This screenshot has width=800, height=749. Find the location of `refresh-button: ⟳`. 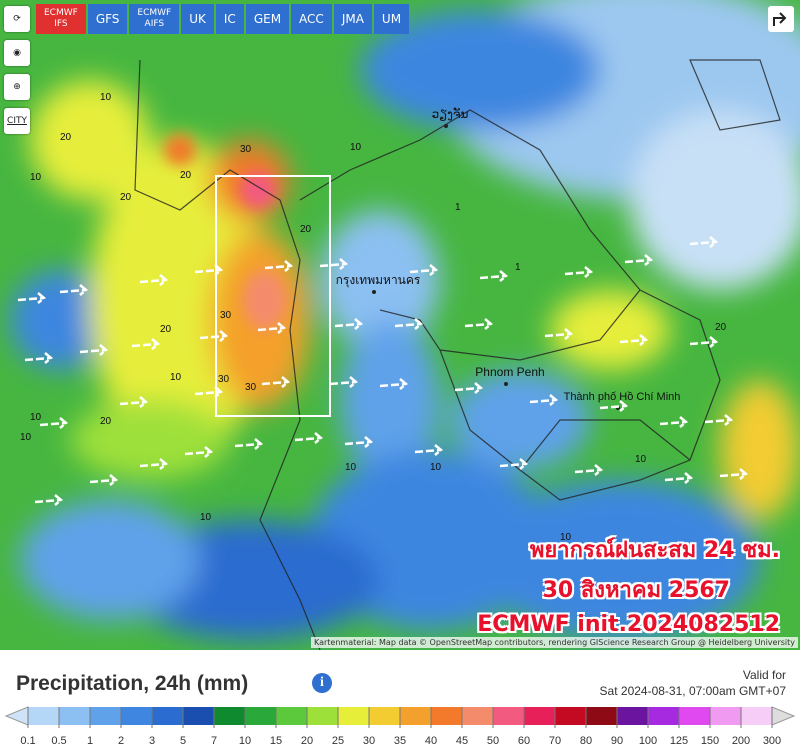

refresh-button: ⟳ is located at coordinates (17, 19).